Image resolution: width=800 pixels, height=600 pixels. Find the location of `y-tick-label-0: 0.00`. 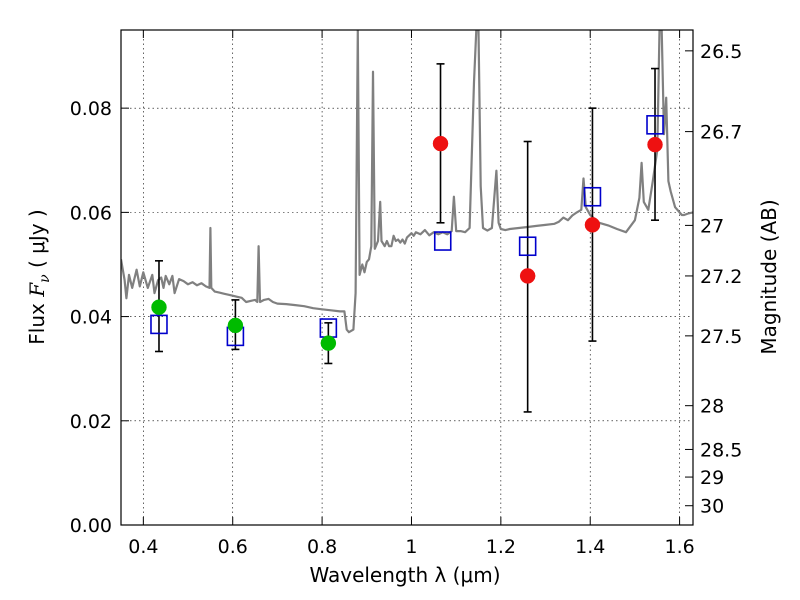

y-tick-label-0: 0.00 is located at coordinates (91, 526).